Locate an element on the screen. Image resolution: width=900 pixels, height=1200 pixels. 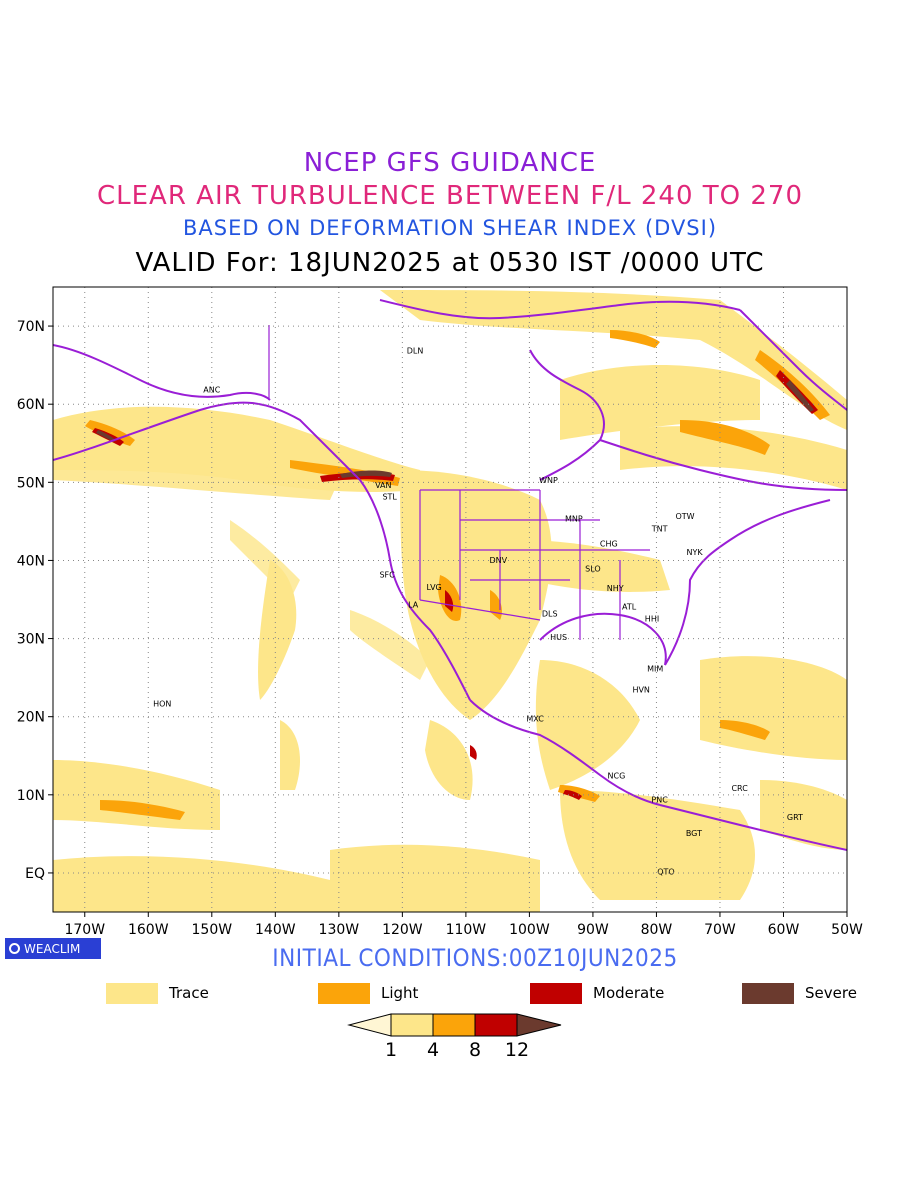
station-label-crc: CRC is located at coordinates (739, 788).